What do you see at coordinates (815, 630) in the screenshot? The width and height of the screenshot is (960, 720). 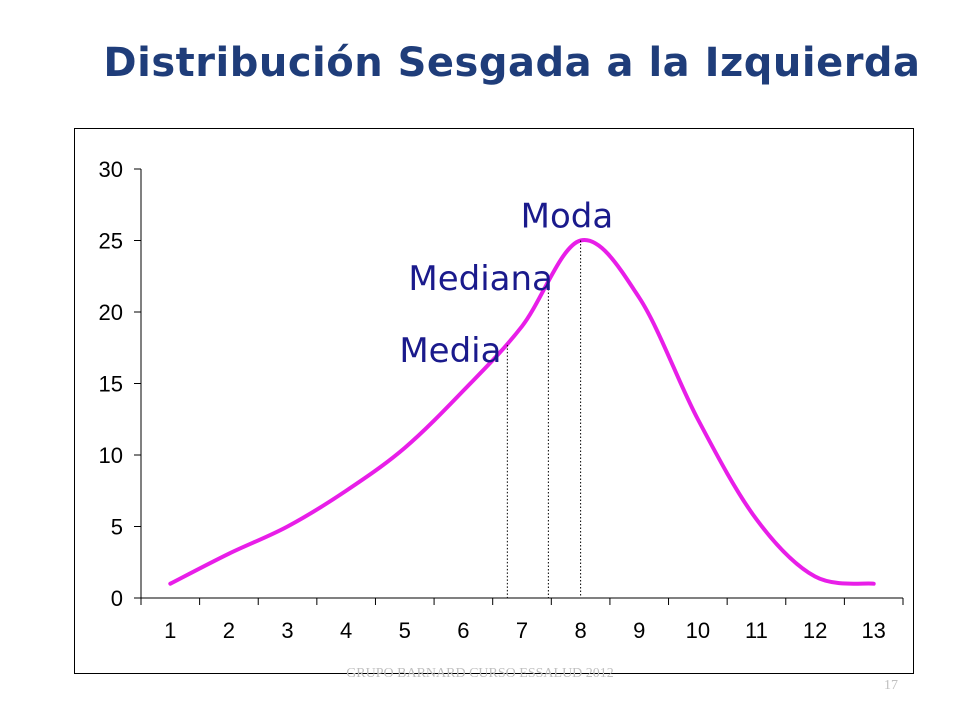 I see `x-tick-label: 12` at bounding box center [815, 630].